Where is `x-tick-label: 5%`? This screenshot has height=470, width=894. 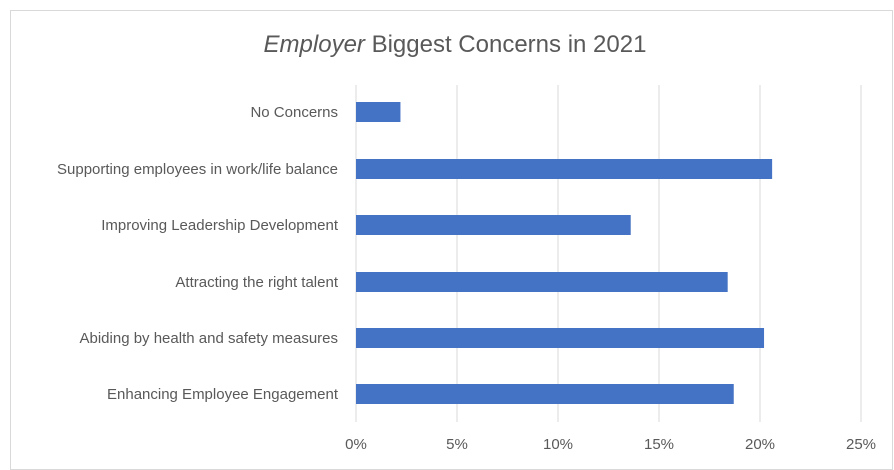 x-tick-label: 5% is located at coordinates (457, 444).